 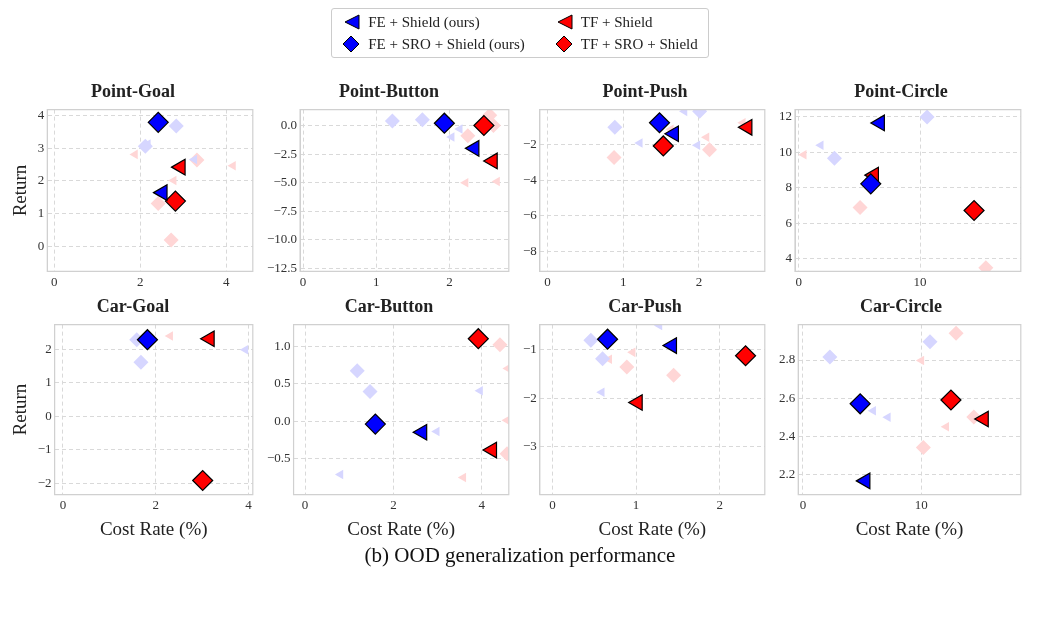 What do you see at coordinates (44, 449) in the screenshot?
I see `y-tick-label: −1` at bounding box center [44, 449].